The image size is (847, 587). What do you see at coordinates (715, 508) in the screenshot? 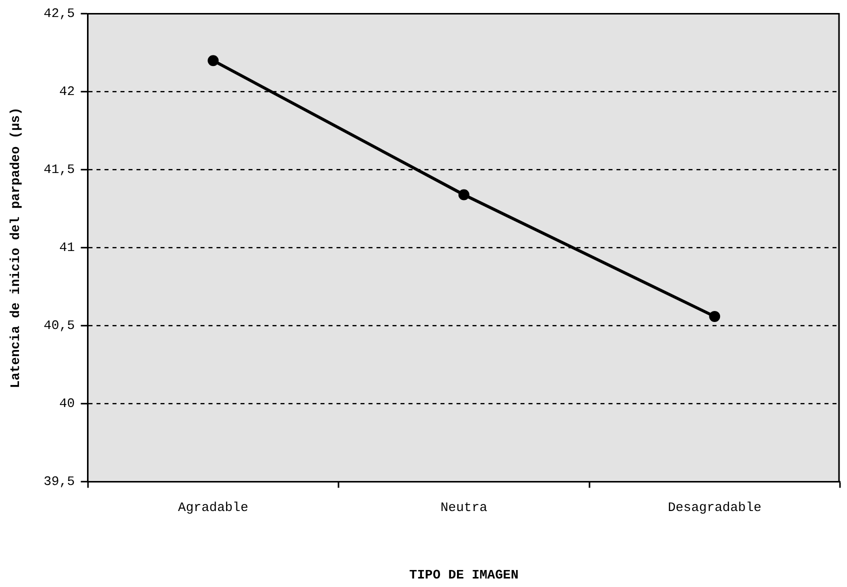
I see `x-tick-label: Desagradable` at bounding box center [715, 508].